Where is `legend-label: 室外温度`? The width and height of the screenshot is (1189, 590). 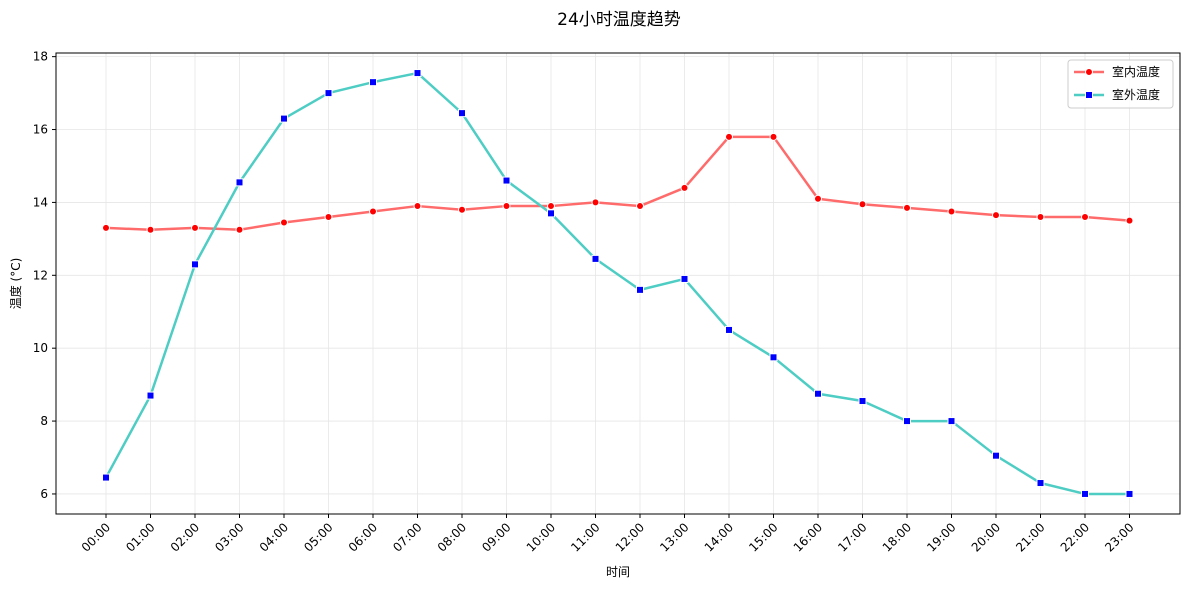 legend-label: 室外温度 is located at coordinates (1136, 94).